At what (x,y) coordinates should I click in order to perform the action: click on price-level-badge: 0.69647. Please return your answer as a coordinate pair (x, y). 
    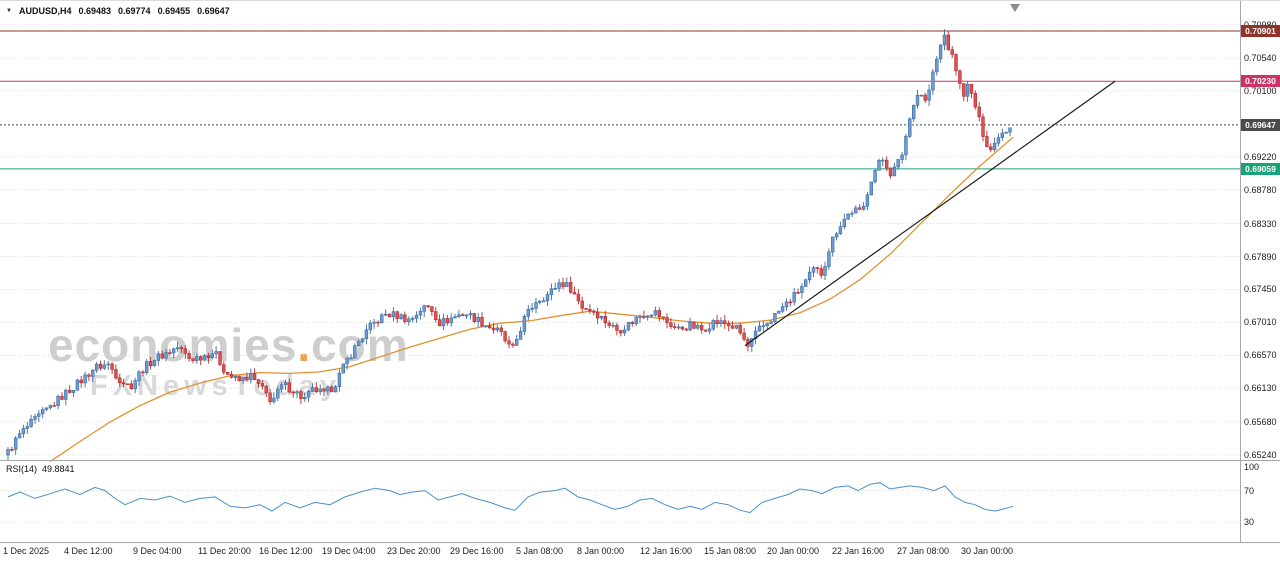
    Looking at the image, I should click on (1260, 125).